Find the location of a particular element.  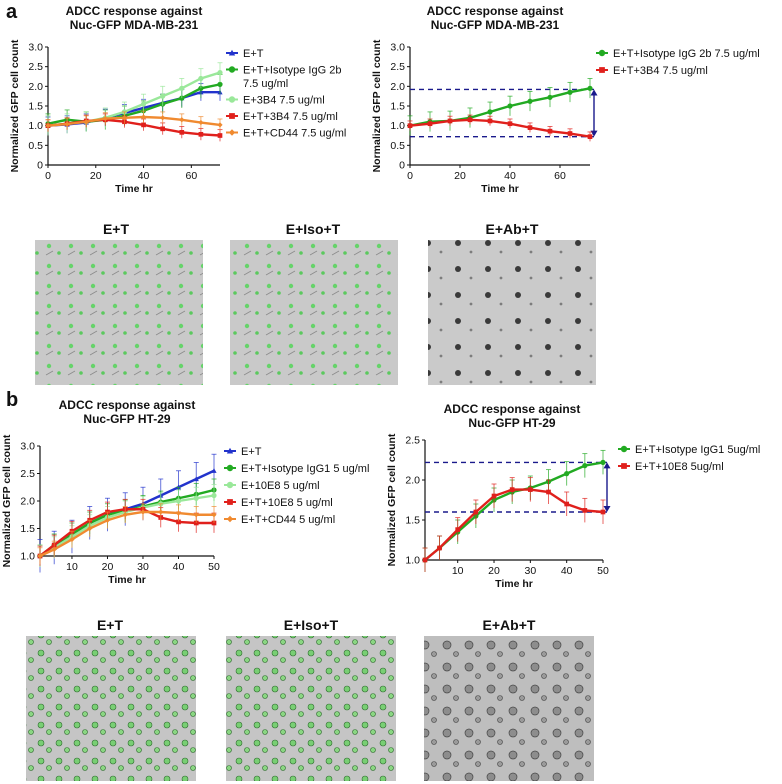

y-tick-label: 0.5 is located at coordinates (35, 146).